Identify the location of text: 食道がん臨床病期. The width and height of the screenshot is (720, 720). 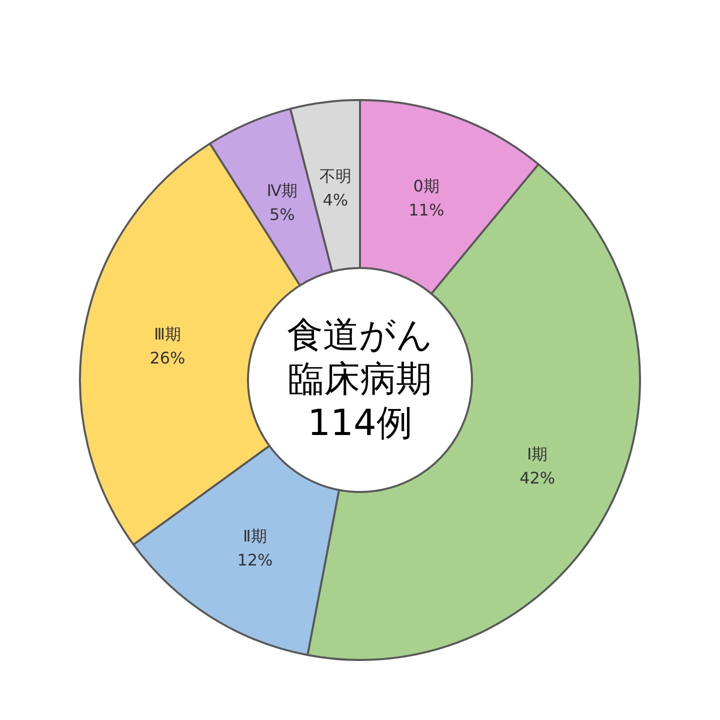
(360, 358).